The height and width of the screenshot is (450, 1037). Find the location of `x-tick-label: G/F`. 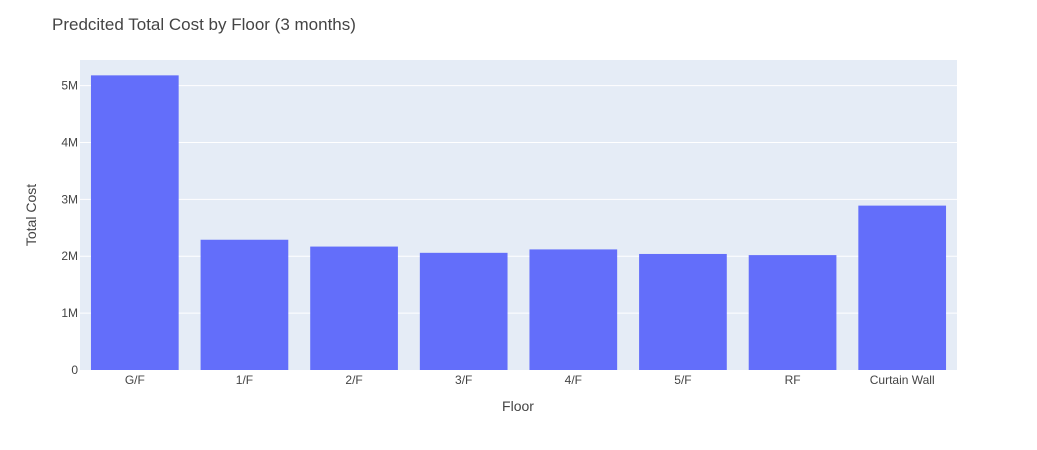

x-tick-label: G/F is located at coordinates (135, 380).